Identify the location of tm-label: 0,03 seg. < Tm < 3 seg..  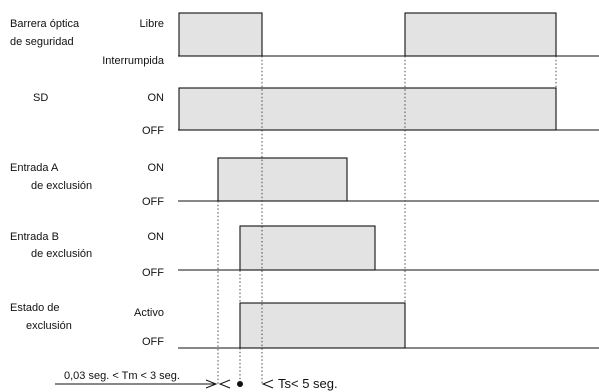
(122, 376).